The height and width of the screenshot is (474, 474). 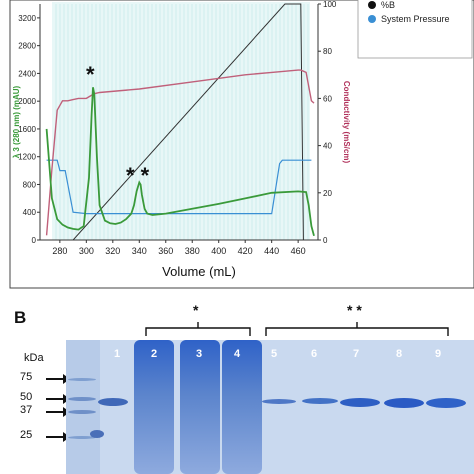 What do you see at coordinates (327, 193) in the screenshot?
I see `y-right-tick-label: 20` at bounding box center [327, 193].